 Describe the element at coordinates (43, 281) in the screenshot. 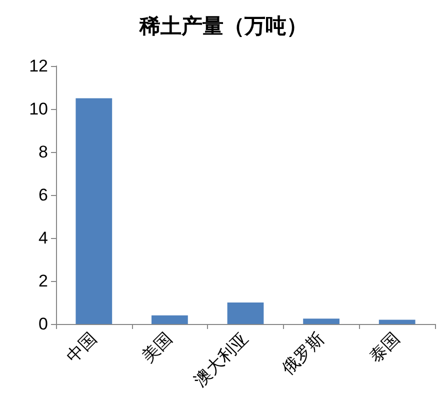

I see `y-tick-label: 2` at that location.